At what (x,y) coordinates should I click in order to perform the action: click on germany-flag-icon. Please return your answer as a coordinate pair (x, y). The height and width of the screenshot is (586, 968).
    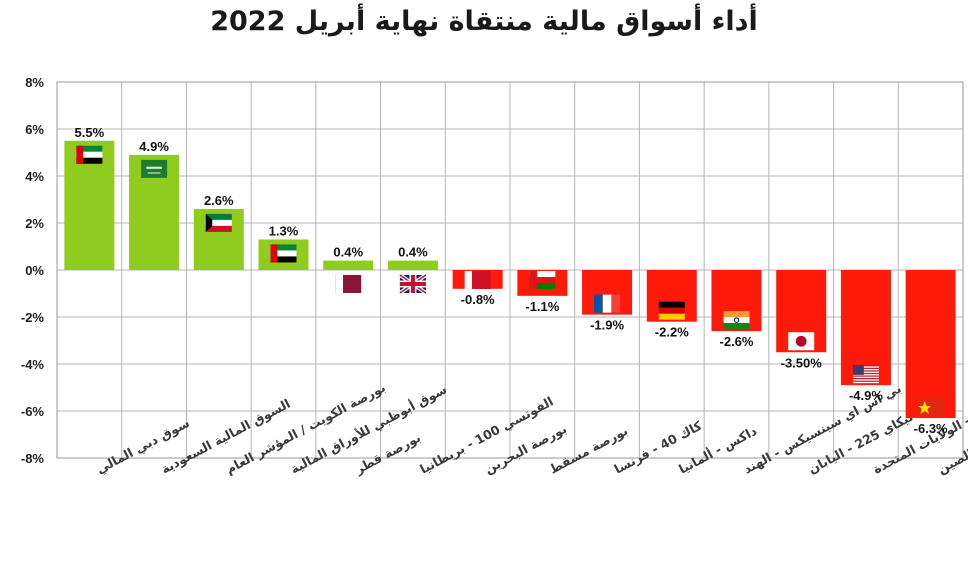
    Looking at the image, I should click on (671, 310).